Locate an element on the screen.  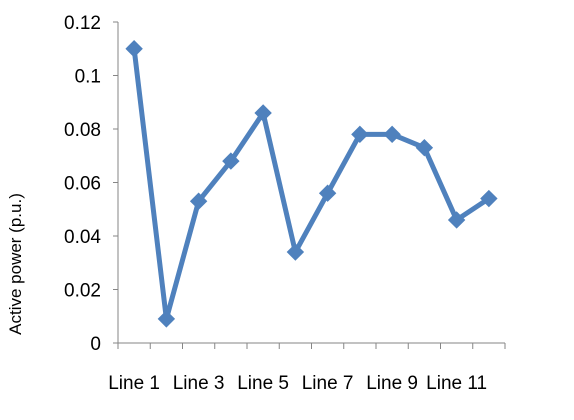
y-tick-label: 0 is located at coordinates (95, 344).